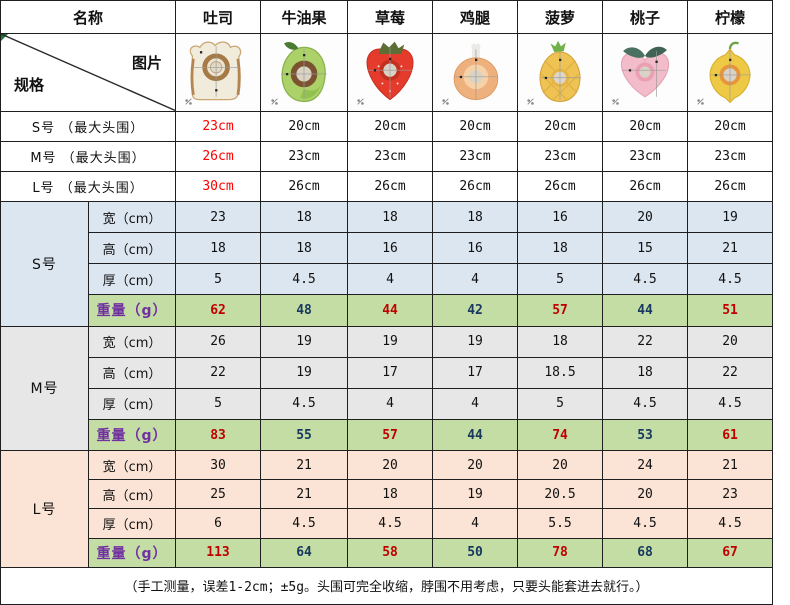 The image size is (790, 605). What do you see at coordinates (304, 310) in the screenshot?
I see `cell: 48` at bounding box center [304, 310].